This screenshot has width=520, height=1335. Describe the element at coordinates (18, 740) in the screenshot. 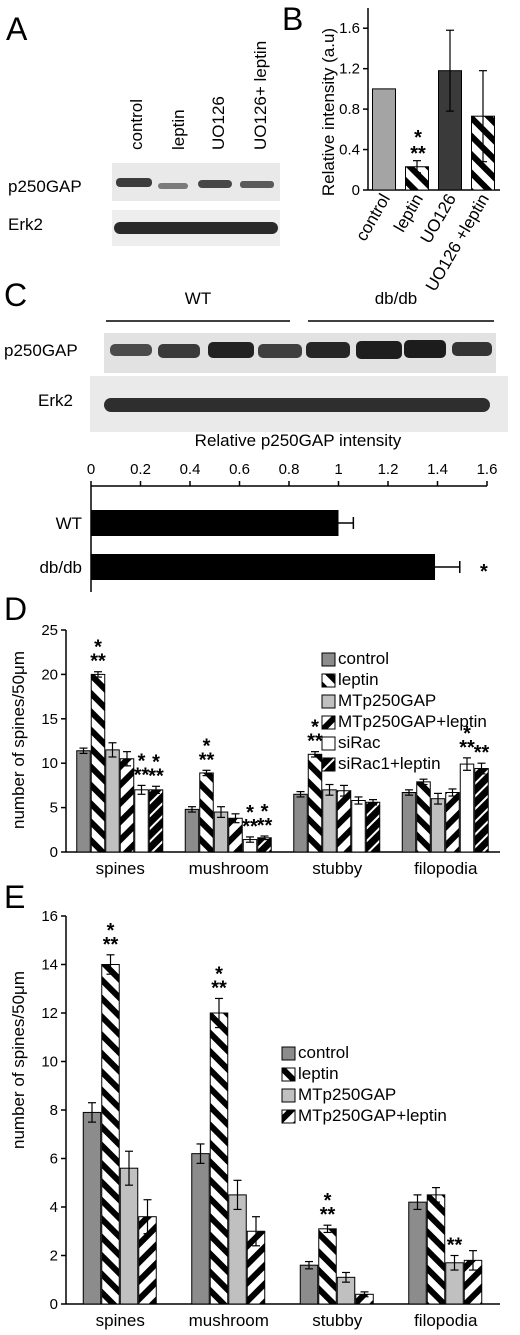

I see `y-axis-label: number of spines/50μm` at that location.